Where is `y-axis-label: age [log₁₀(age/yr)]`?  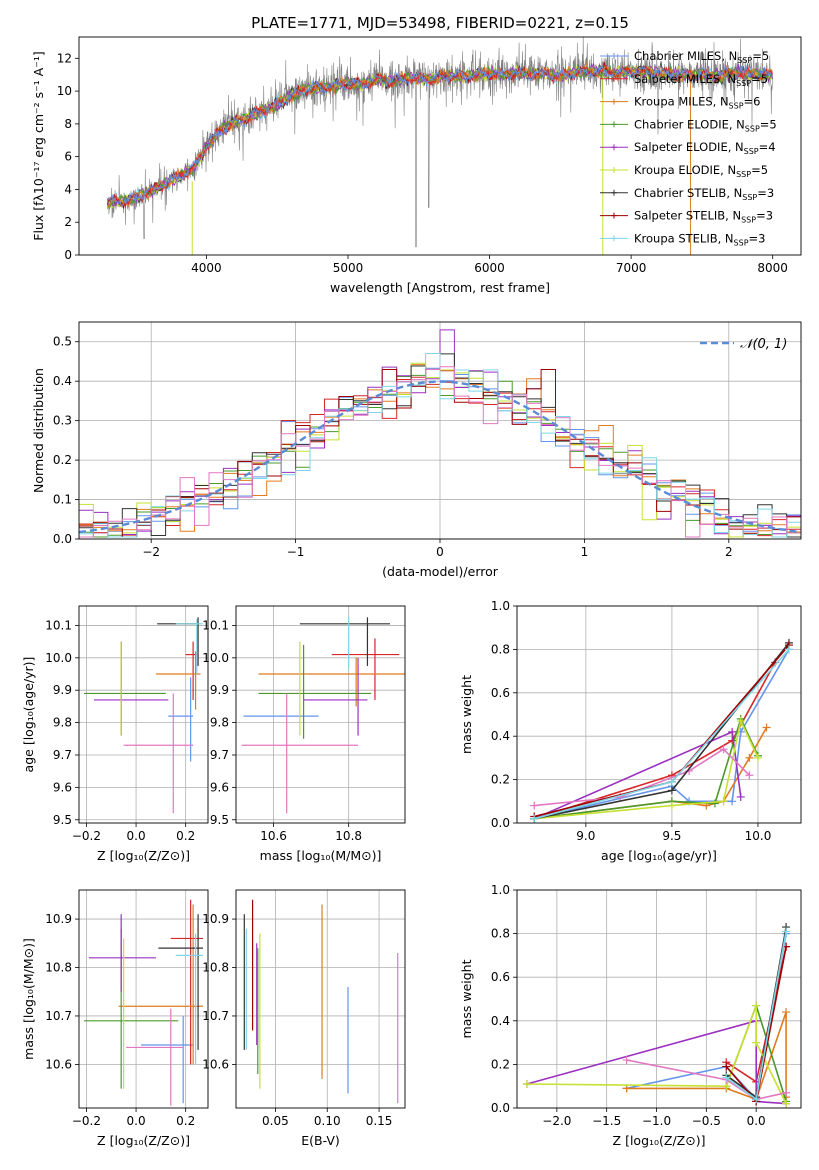
y-axis-label: age [log₁₀(age/yr)] is located at coordinates (28, 715).